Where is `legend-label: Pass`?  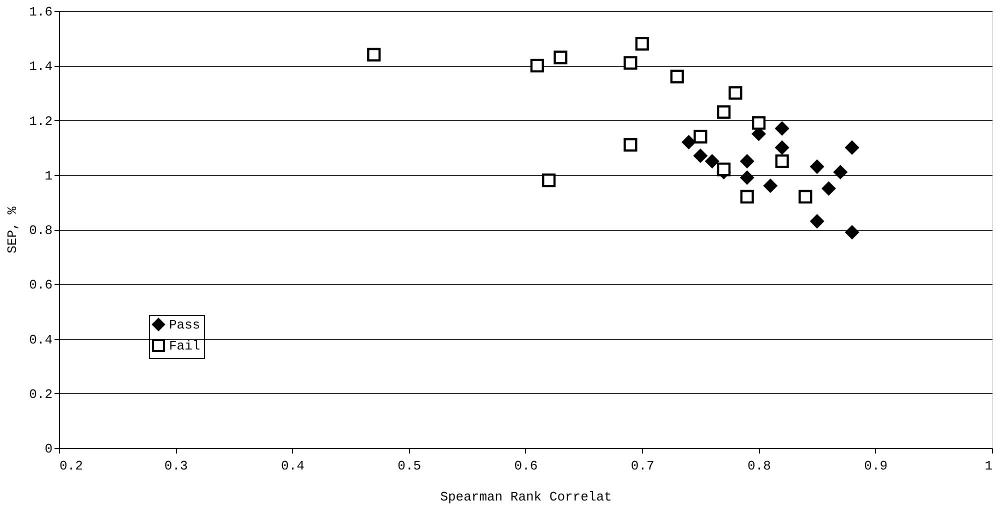
legend-label: Pass is located at coordinates (184, 325).